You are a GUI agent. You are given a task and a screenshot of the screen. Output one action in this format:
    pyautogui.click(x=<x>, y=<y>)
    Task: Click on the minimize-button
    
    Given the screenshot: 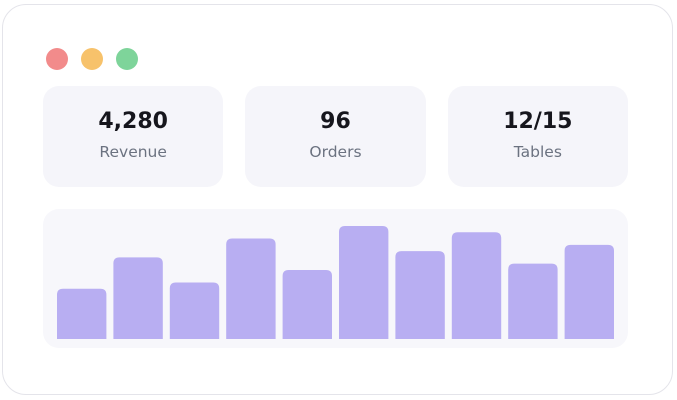 What is the action you would take?
    pyautogui.click(x=92, y=59)
    